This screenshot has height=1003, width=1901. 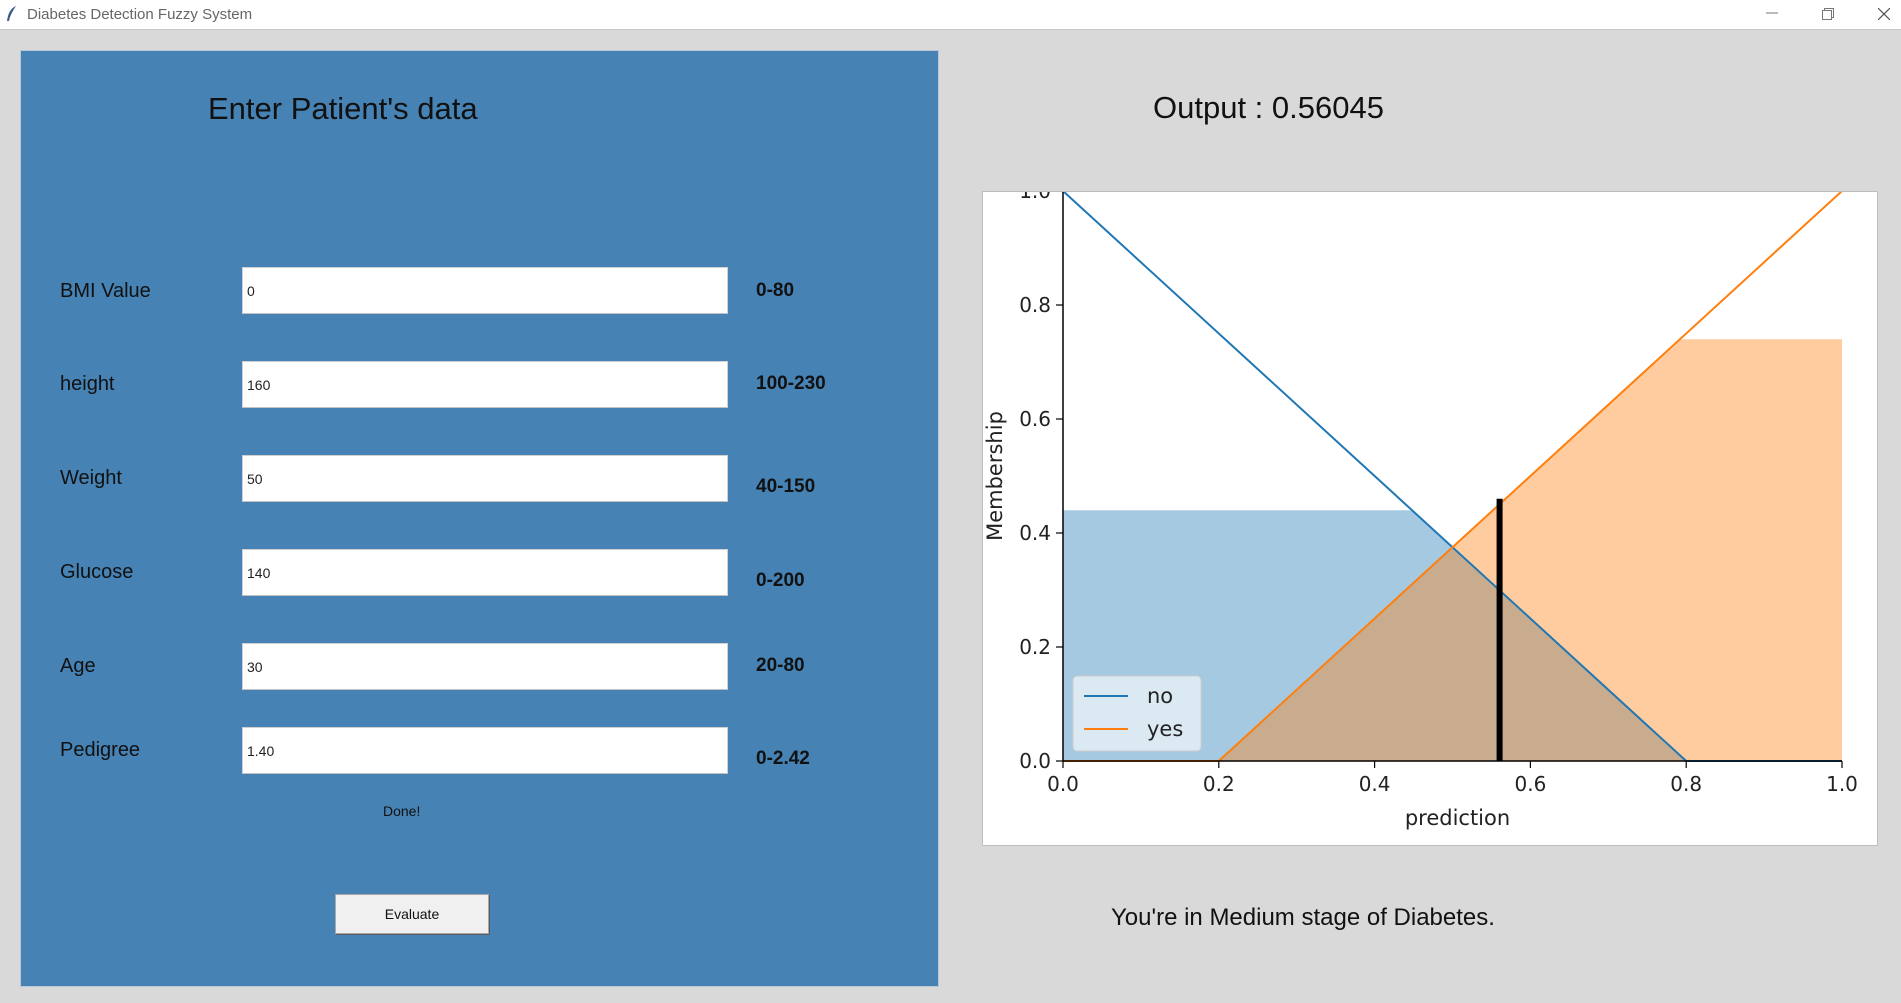 What do you see at coordinates (1035, 647) in the screenshot?
I see `y-tick-label: 0.2` at bounding box center [1035, 647].